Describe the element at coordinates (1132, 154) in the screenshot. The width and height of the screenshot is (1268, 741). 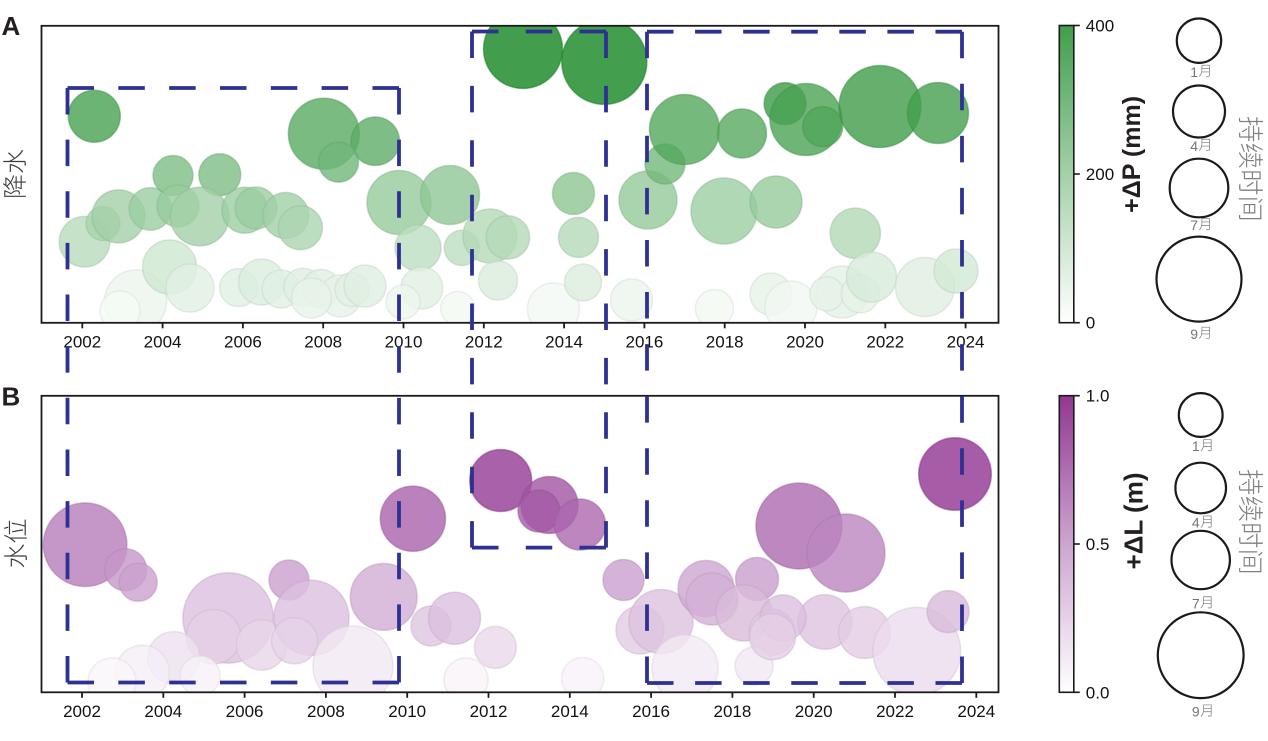
I see `svg-text: +ΔP (mm)` at that location.